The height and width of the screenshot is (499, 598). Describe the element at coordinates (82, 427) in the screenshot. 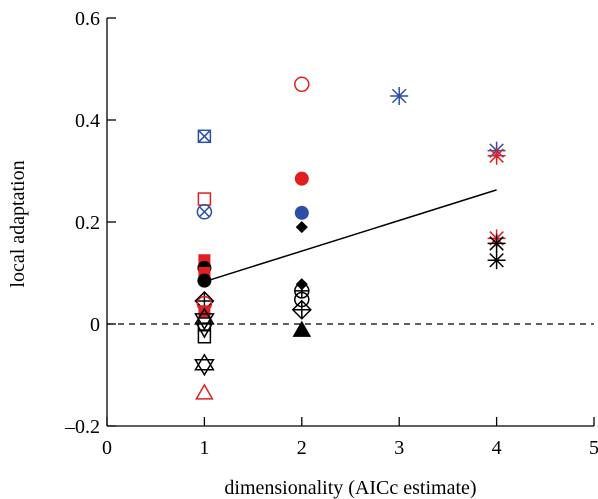

I see `y-tick-label: –0.2` at that location.